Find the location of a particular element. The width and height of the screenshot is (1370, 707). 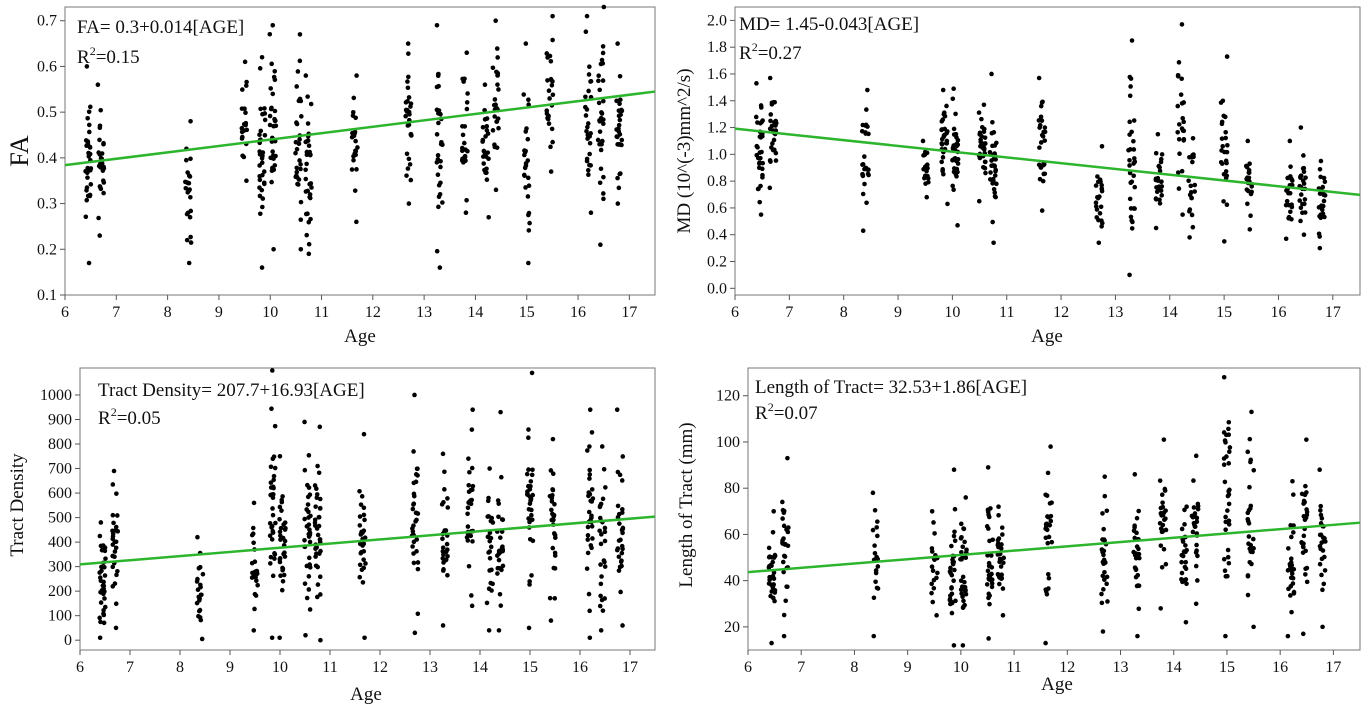

x-axis-label: Age is located at coordinates (360, 336).